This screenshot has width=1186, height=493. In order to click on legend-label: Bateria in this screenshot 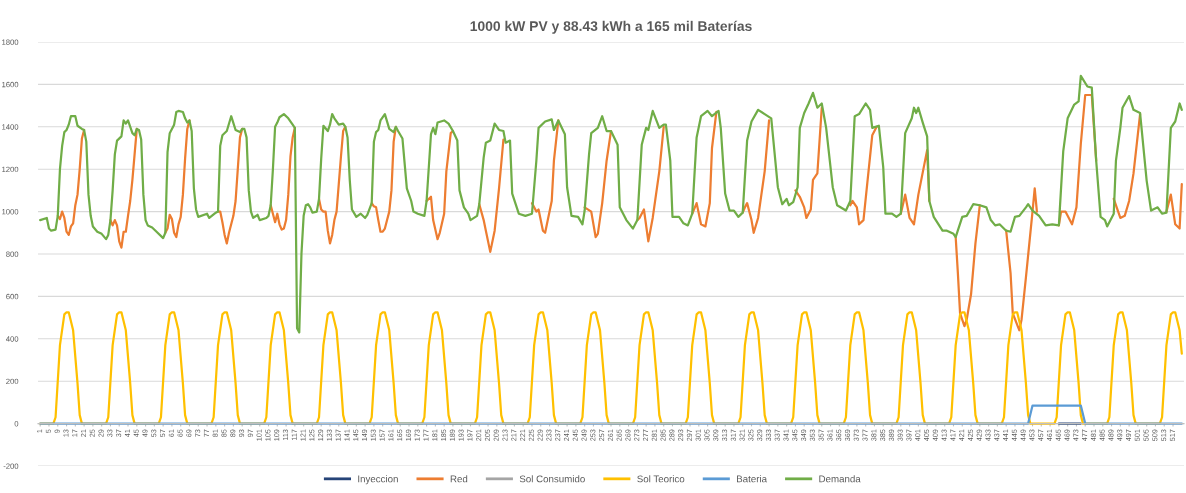, I will do `click(752, 479)`.